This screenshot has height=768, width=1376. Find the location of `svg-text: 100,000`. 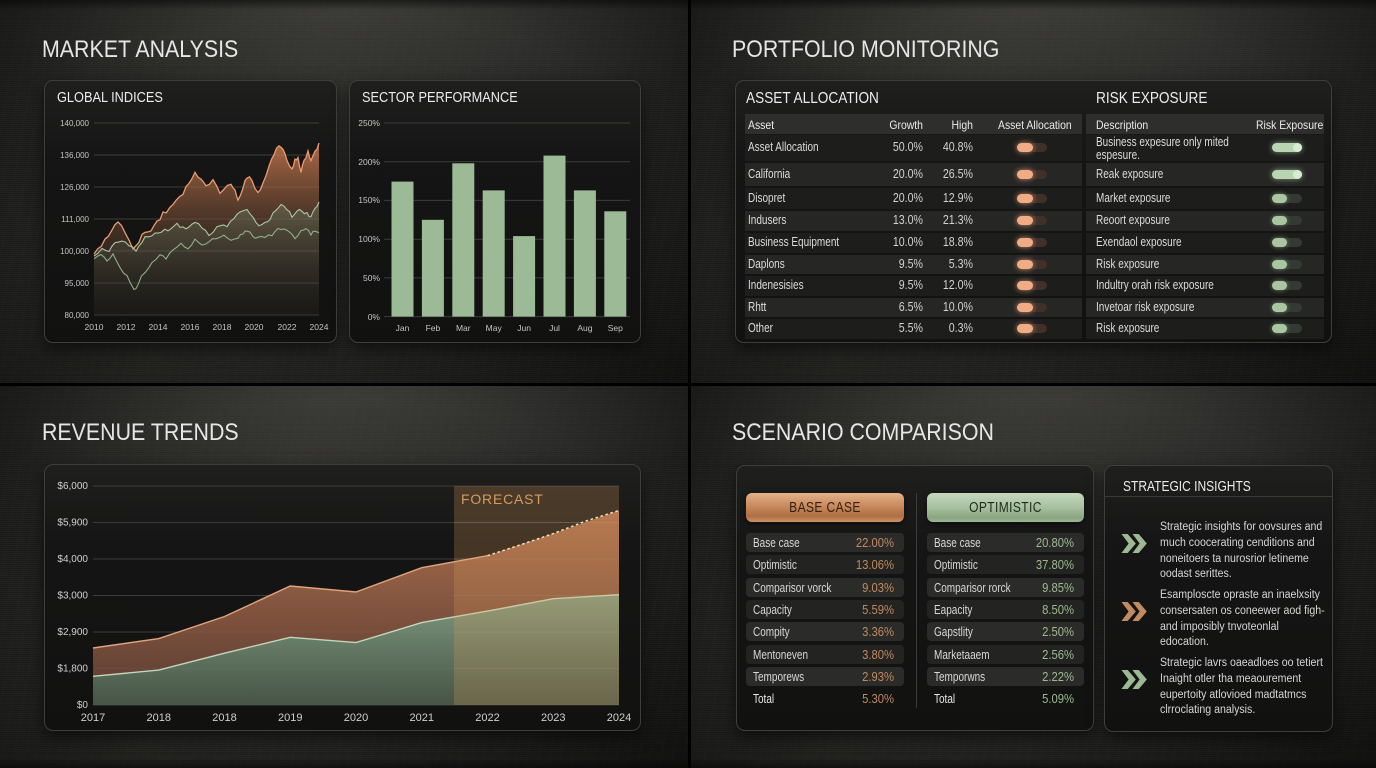

svg-text: 100,000 is located at coordinates (74, 251).